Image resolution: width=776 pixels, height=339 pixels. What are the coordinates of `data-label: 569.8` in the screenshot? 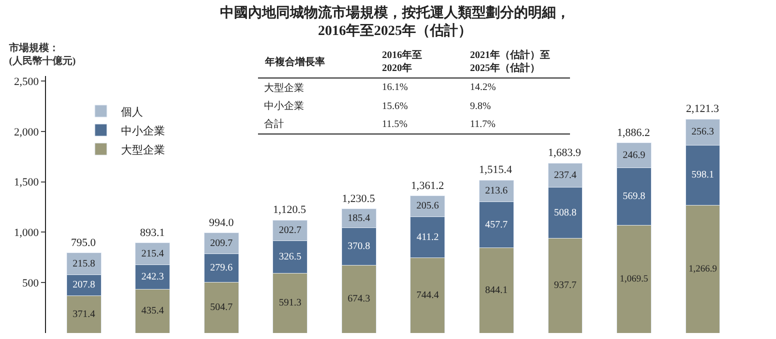 It's located at (634, 196).